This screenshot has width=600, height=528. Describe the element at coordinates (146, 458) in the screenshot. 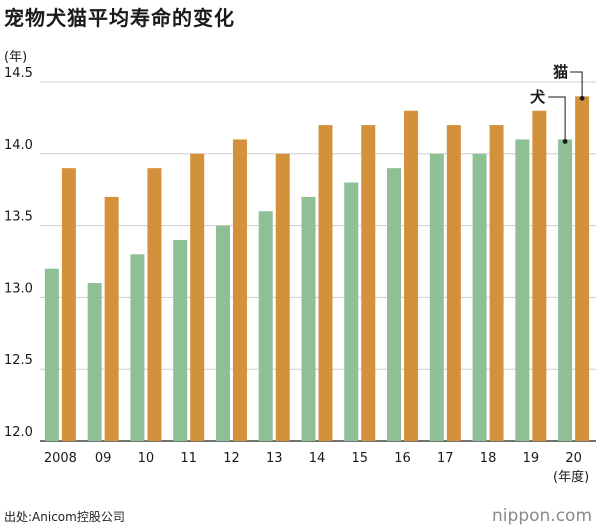

I see `x-tick-label: 10` at that location.